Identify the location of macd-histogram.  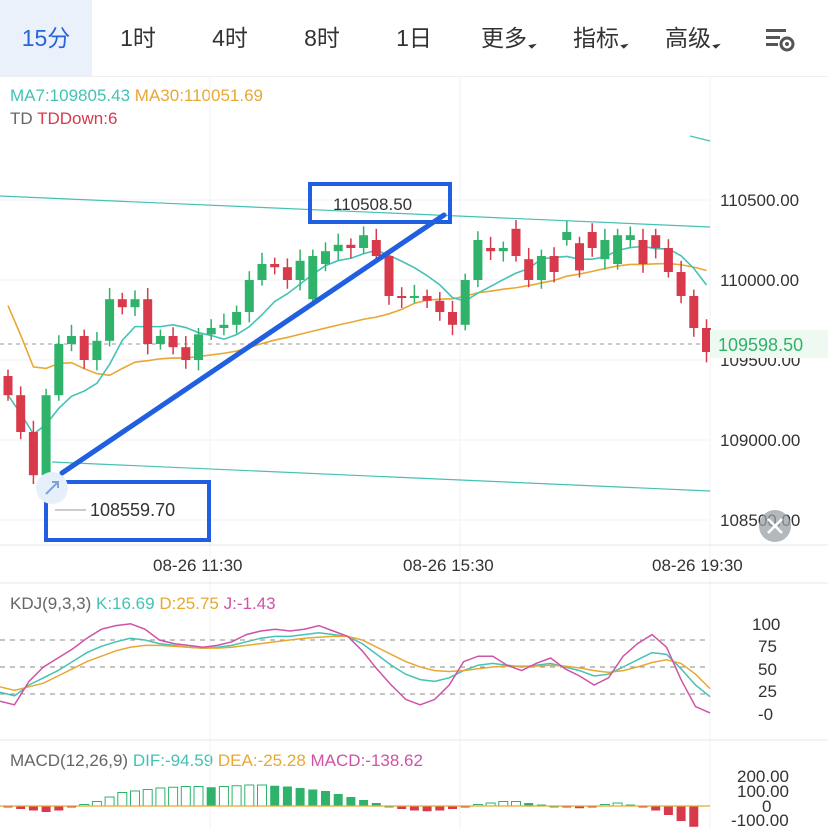
(355, 805).